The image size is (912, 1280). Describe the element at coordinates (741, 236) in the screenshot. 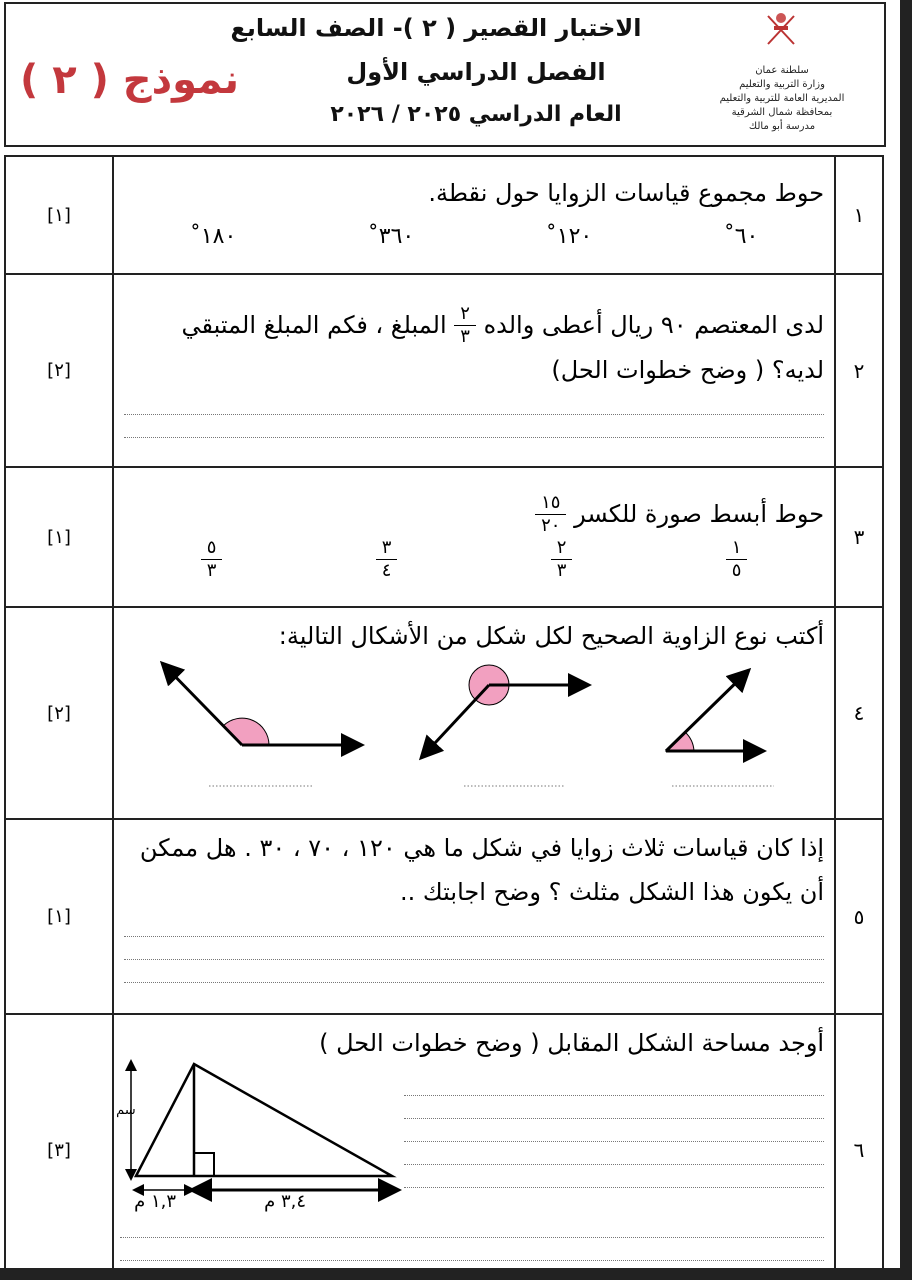

I see `choice: ٦٠˚` at that location.